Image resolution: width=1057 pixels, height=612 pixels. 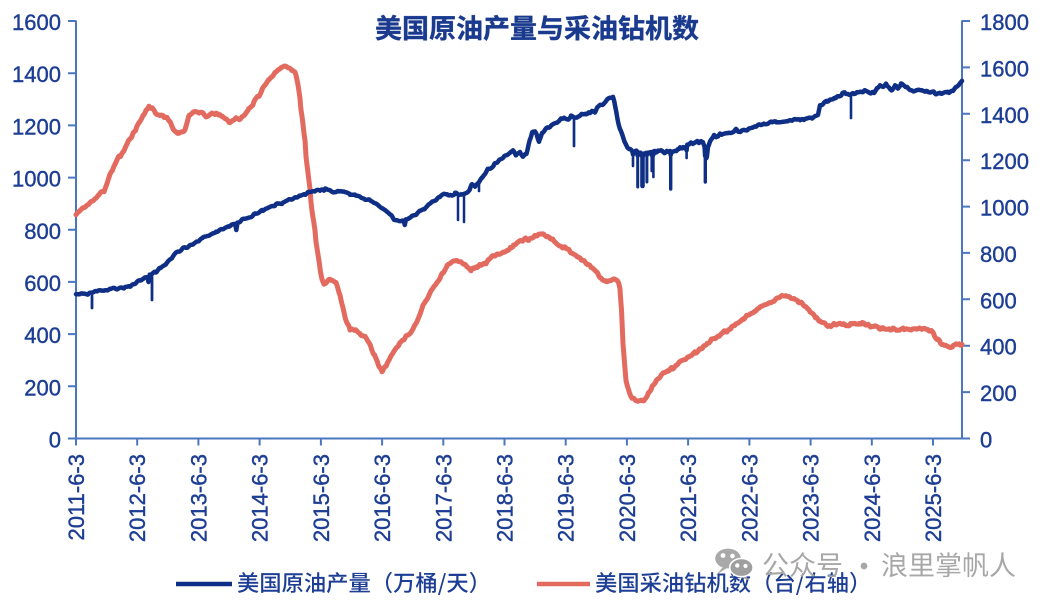 What do you see at coordinates (749, 498) in the screenshot?
I see `svg-text: 2022-6-3` at bounding box center [749, 498].